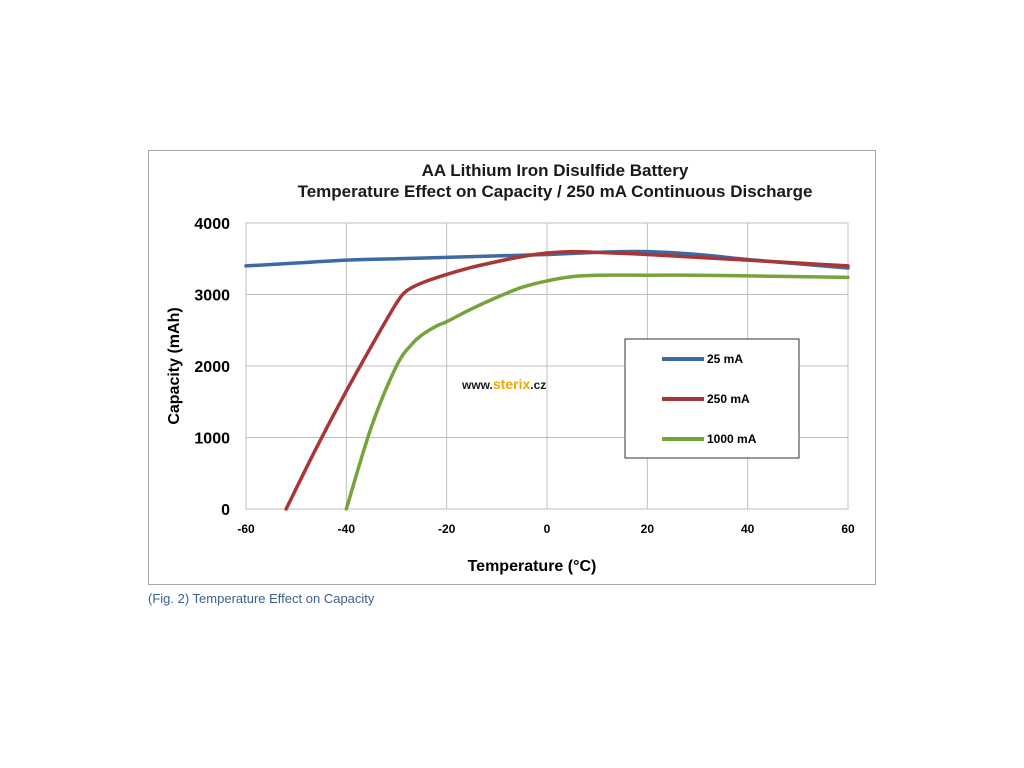 The width and height of the screenshot is (1024, 768). What do you see at coordinates (725, 359) in the screenshot?
I see `legend-label: 25 mA` at bounding box center [725, 359].